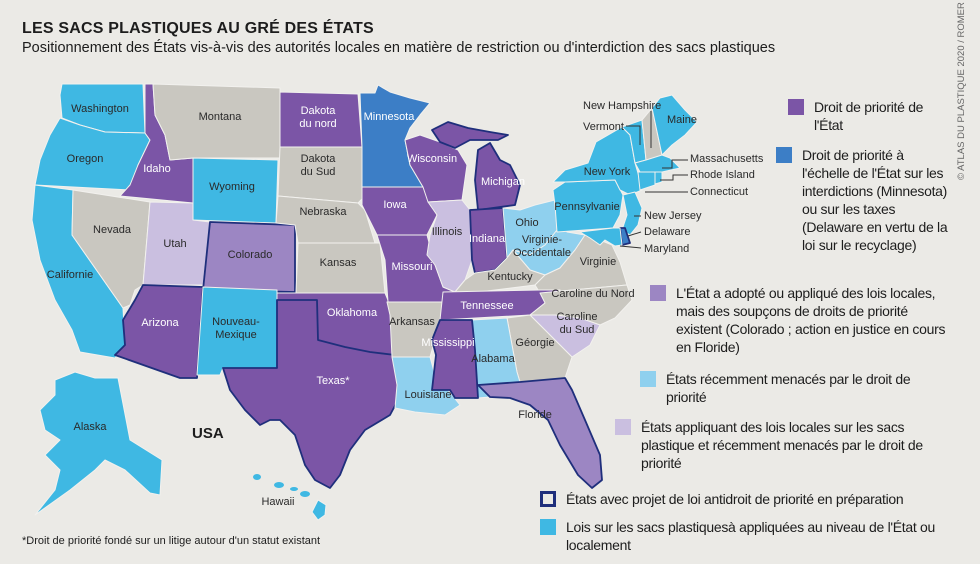 This screenshot has width=980, height=564. What do you see at coordinates (603, 127) in the screenshot?
I see `state-label-vt: Vermont` at bounding box center [603, 127].